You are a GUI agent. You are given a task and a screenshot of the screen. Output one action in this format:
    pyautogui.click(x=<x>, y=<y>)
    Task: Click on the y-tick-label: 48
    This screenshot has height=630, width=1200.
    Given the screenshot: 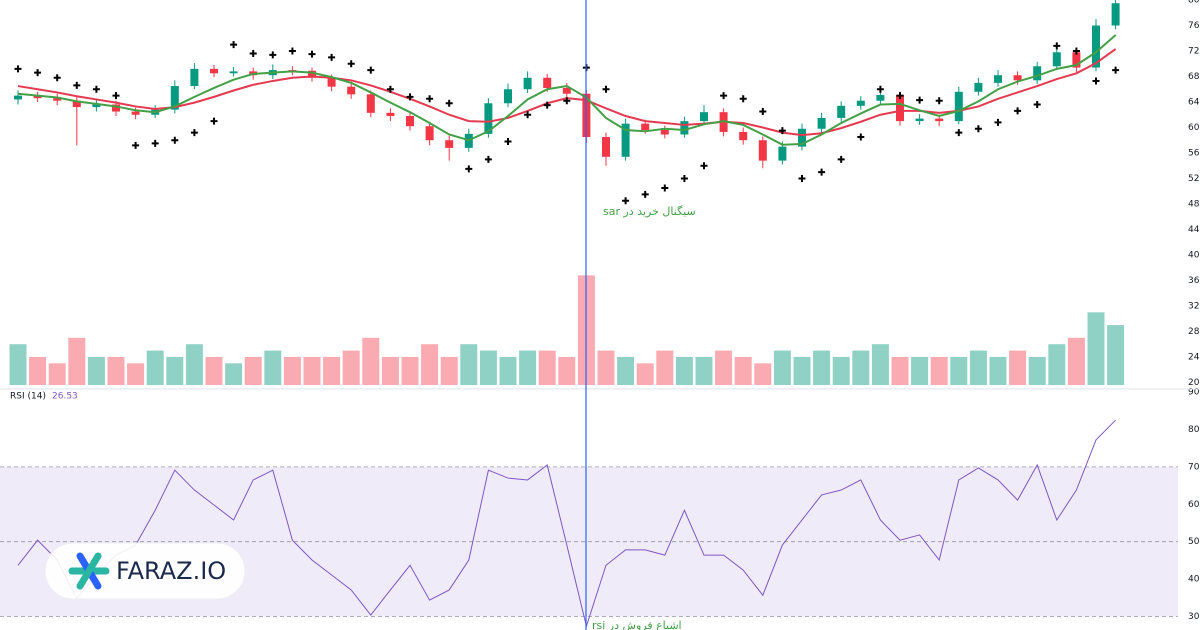 What is the action you would take?
    pyautogui.click(x=1194, y=204)
    